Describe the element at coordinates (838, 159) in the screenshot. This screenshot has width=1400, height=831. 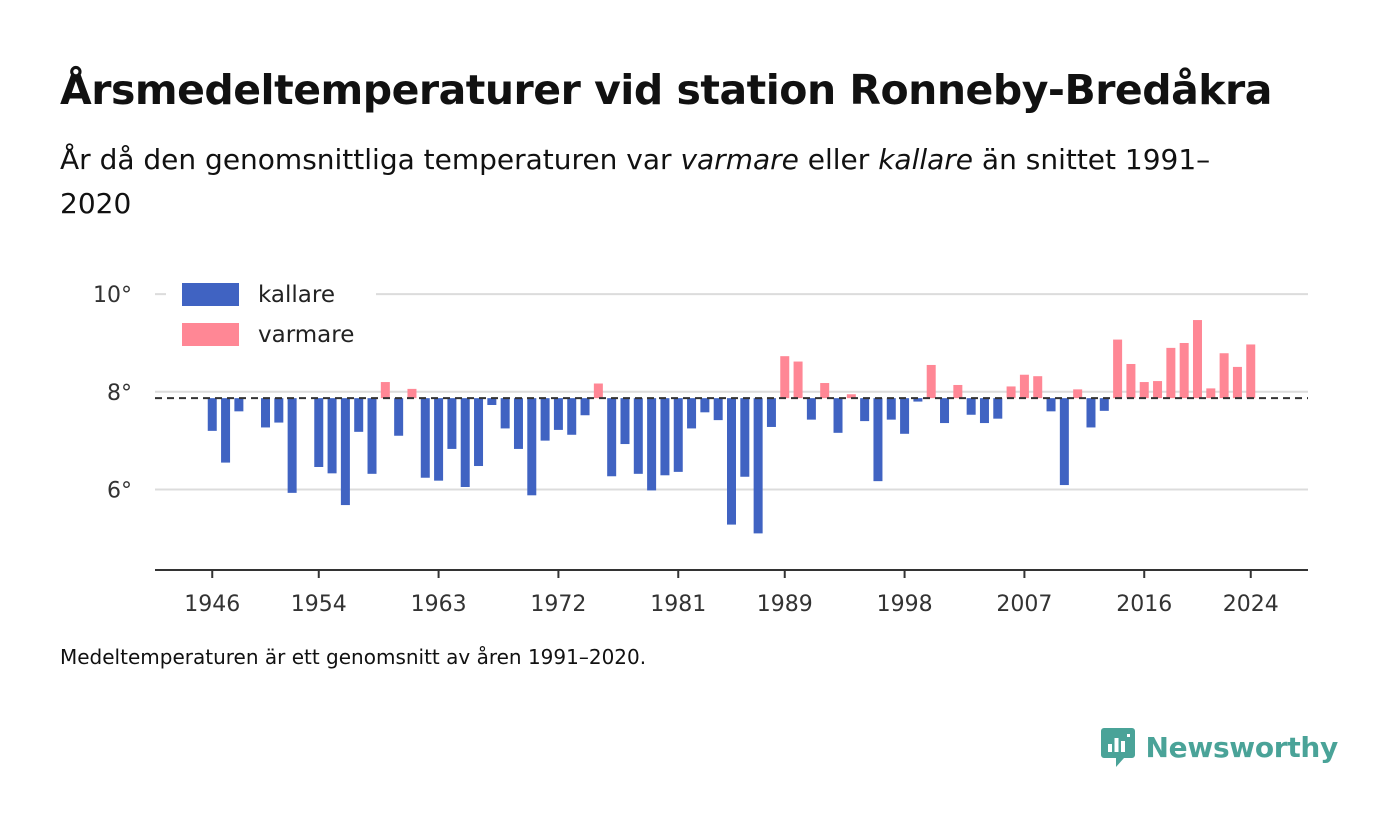
I see `subtitle-text-2: eller` at that location.